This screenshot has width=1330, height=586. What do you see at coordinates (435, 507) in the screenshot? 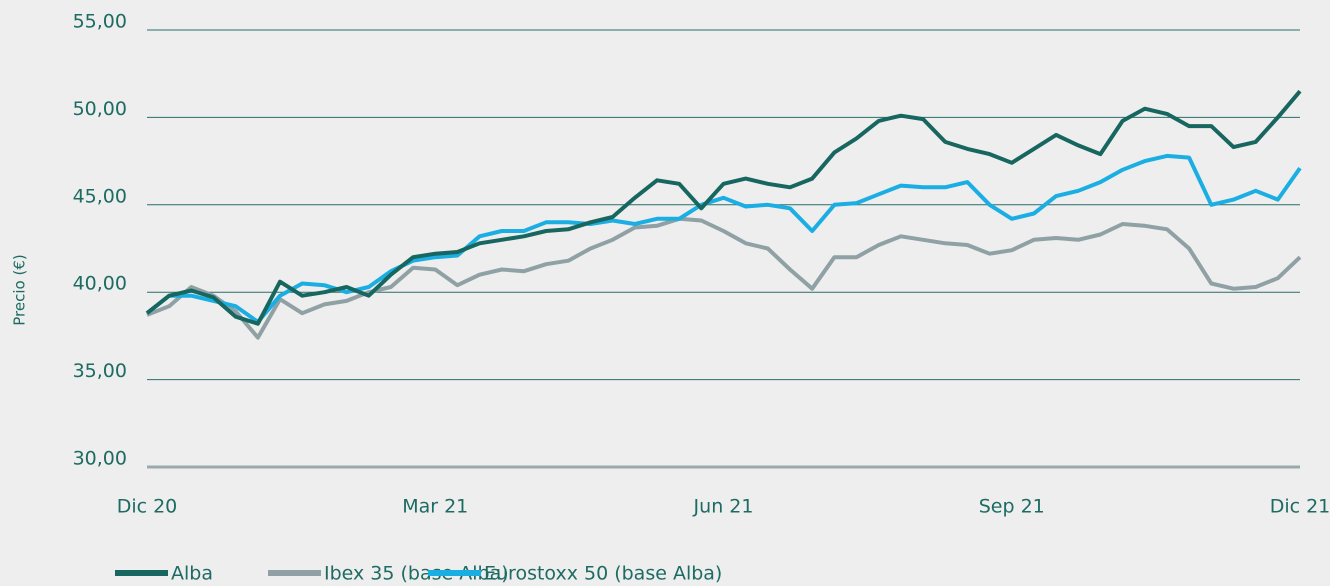
I see `x-tick-label: Mar 21` at bounding box center [435, 507].